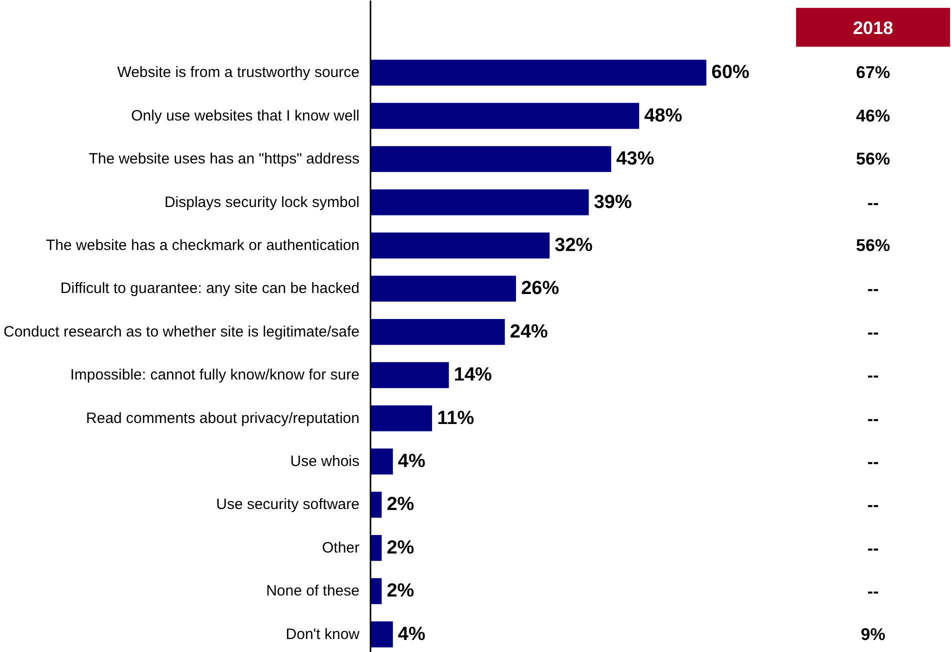 This screenshot has width=951, height=652. I want to click on data-label: 39%, so click(613, 202).